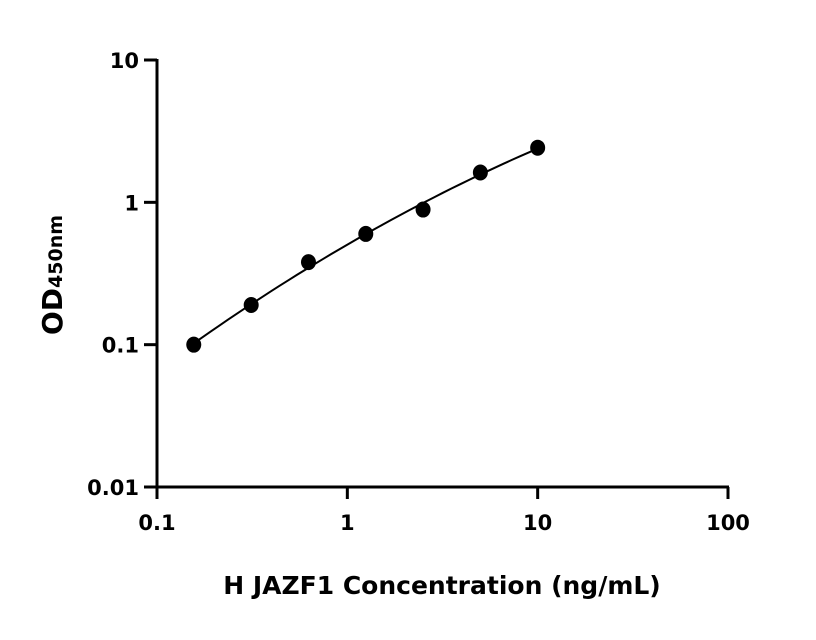 Image resolution: width=816 pixels, height=640 pixels. Describe the element at coordinates (131, 203) in the screenshot. I see `y-tick-label: 1` at that location.